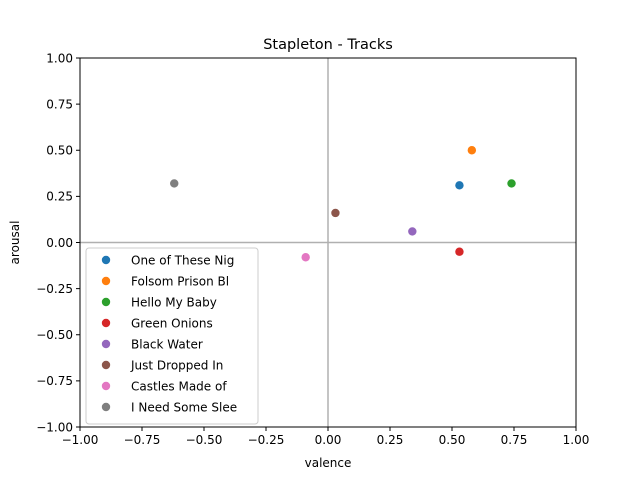 The image size is (640, 480). I want to click on y-tick-label: 0.25, so click(59, 197).